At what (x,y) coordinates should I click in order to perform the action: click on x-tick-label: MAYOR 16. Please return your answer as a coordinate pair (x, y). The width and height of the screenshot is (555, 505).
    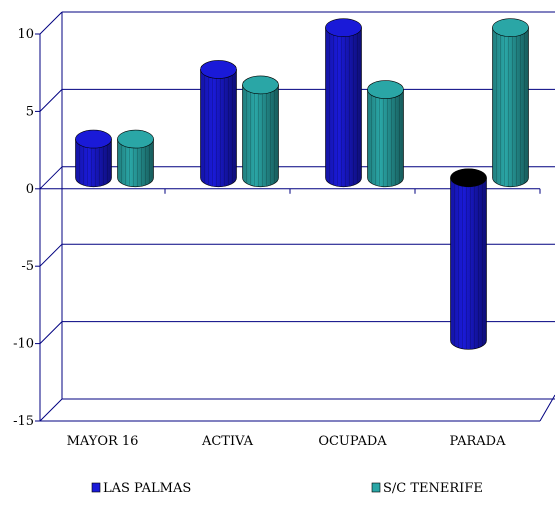
    Looking at the image, I should click on (103, 441).